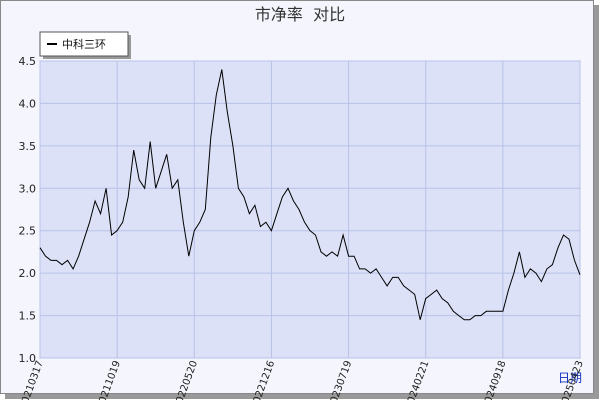  I want to click on chart-title: 市净率 对比, so click(300, 14).